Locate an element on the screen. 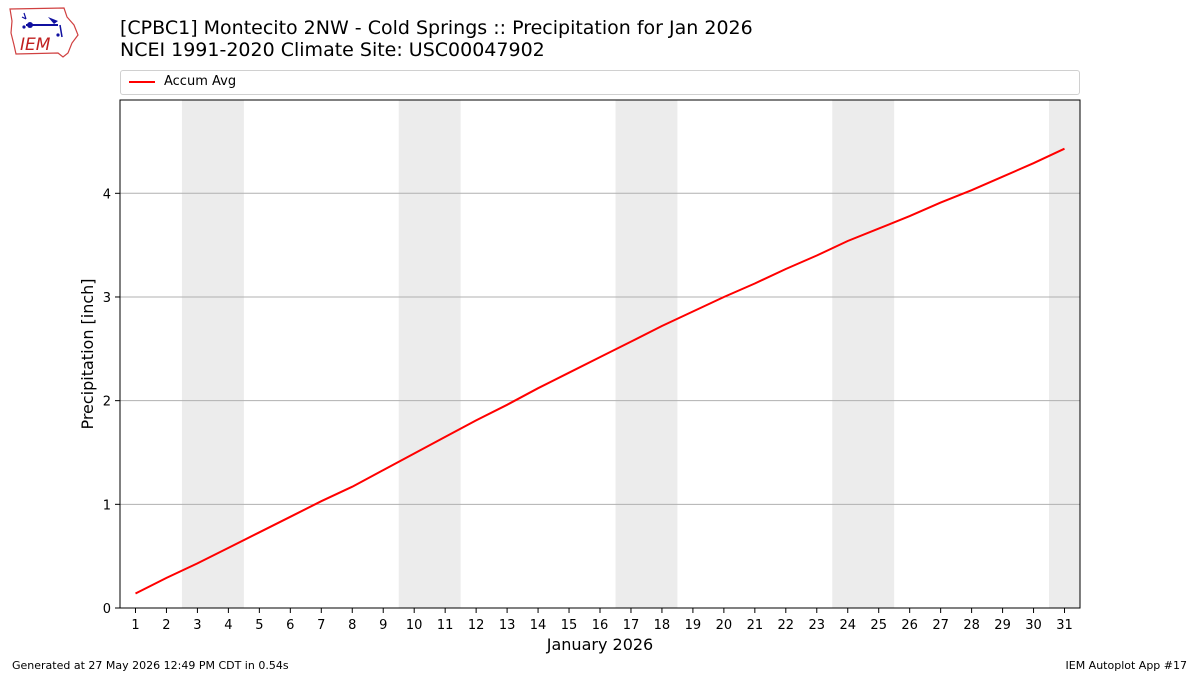 Image resolution: width=1200 pixels, height=675 pixels. x-tick-label: 12 is located at coordinates (476, 625).